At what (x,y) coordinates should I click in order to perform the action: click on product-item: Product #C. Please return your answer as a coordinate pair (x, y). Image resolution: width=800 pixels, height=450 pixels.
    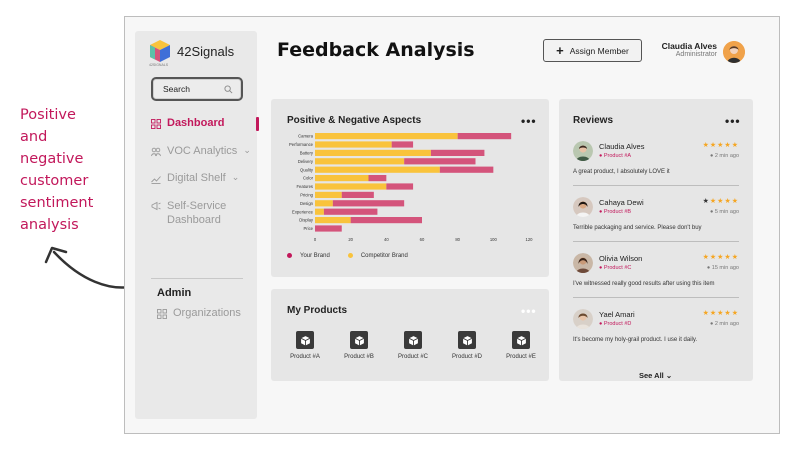
    Looking at the image, I should click on (413, 345).